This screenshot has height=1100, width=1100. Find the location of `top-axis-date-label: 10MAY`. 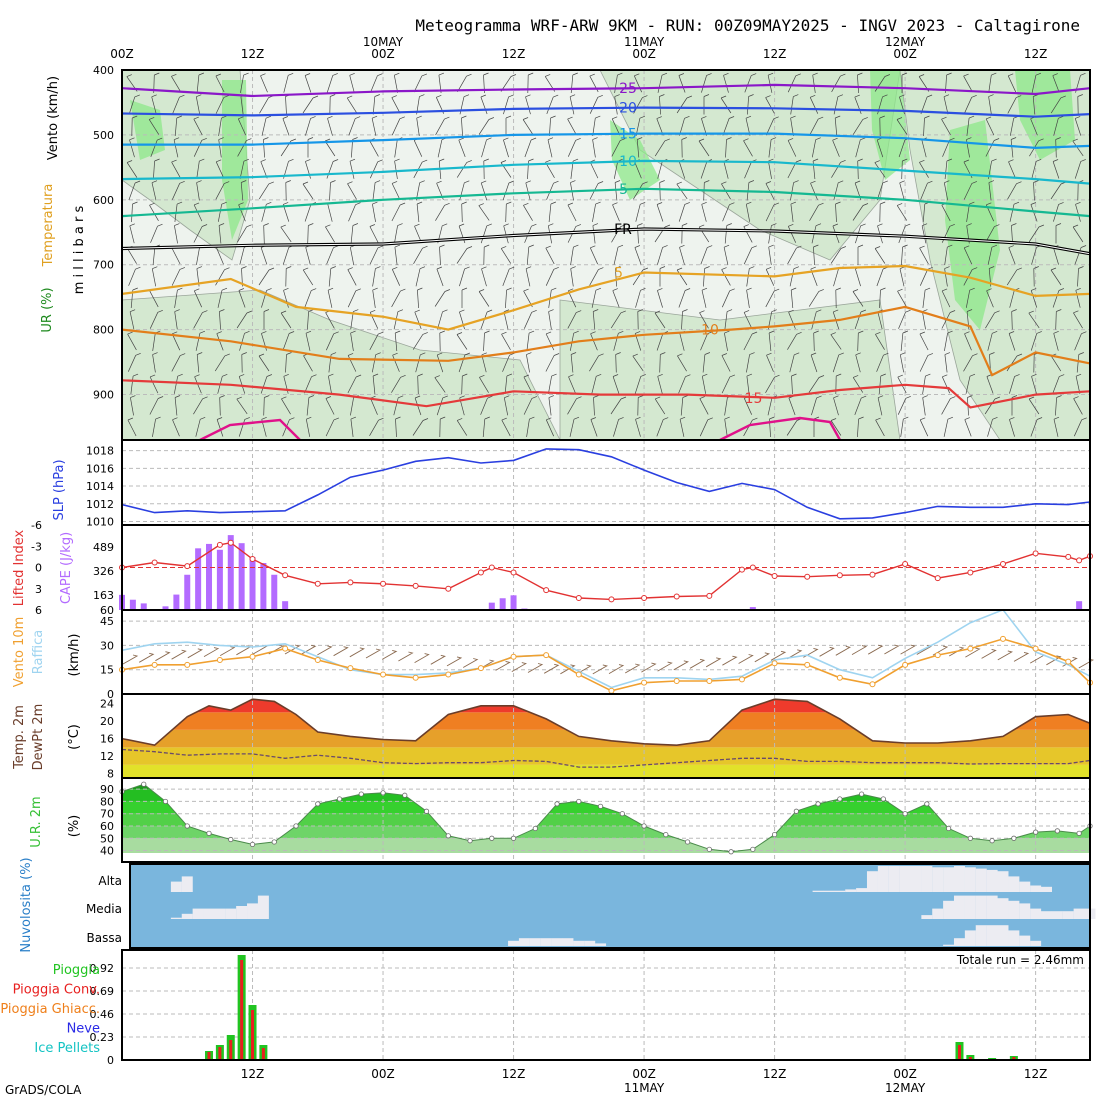

top-axis-date-label: 10MAY is located at coordinates (383, 42).